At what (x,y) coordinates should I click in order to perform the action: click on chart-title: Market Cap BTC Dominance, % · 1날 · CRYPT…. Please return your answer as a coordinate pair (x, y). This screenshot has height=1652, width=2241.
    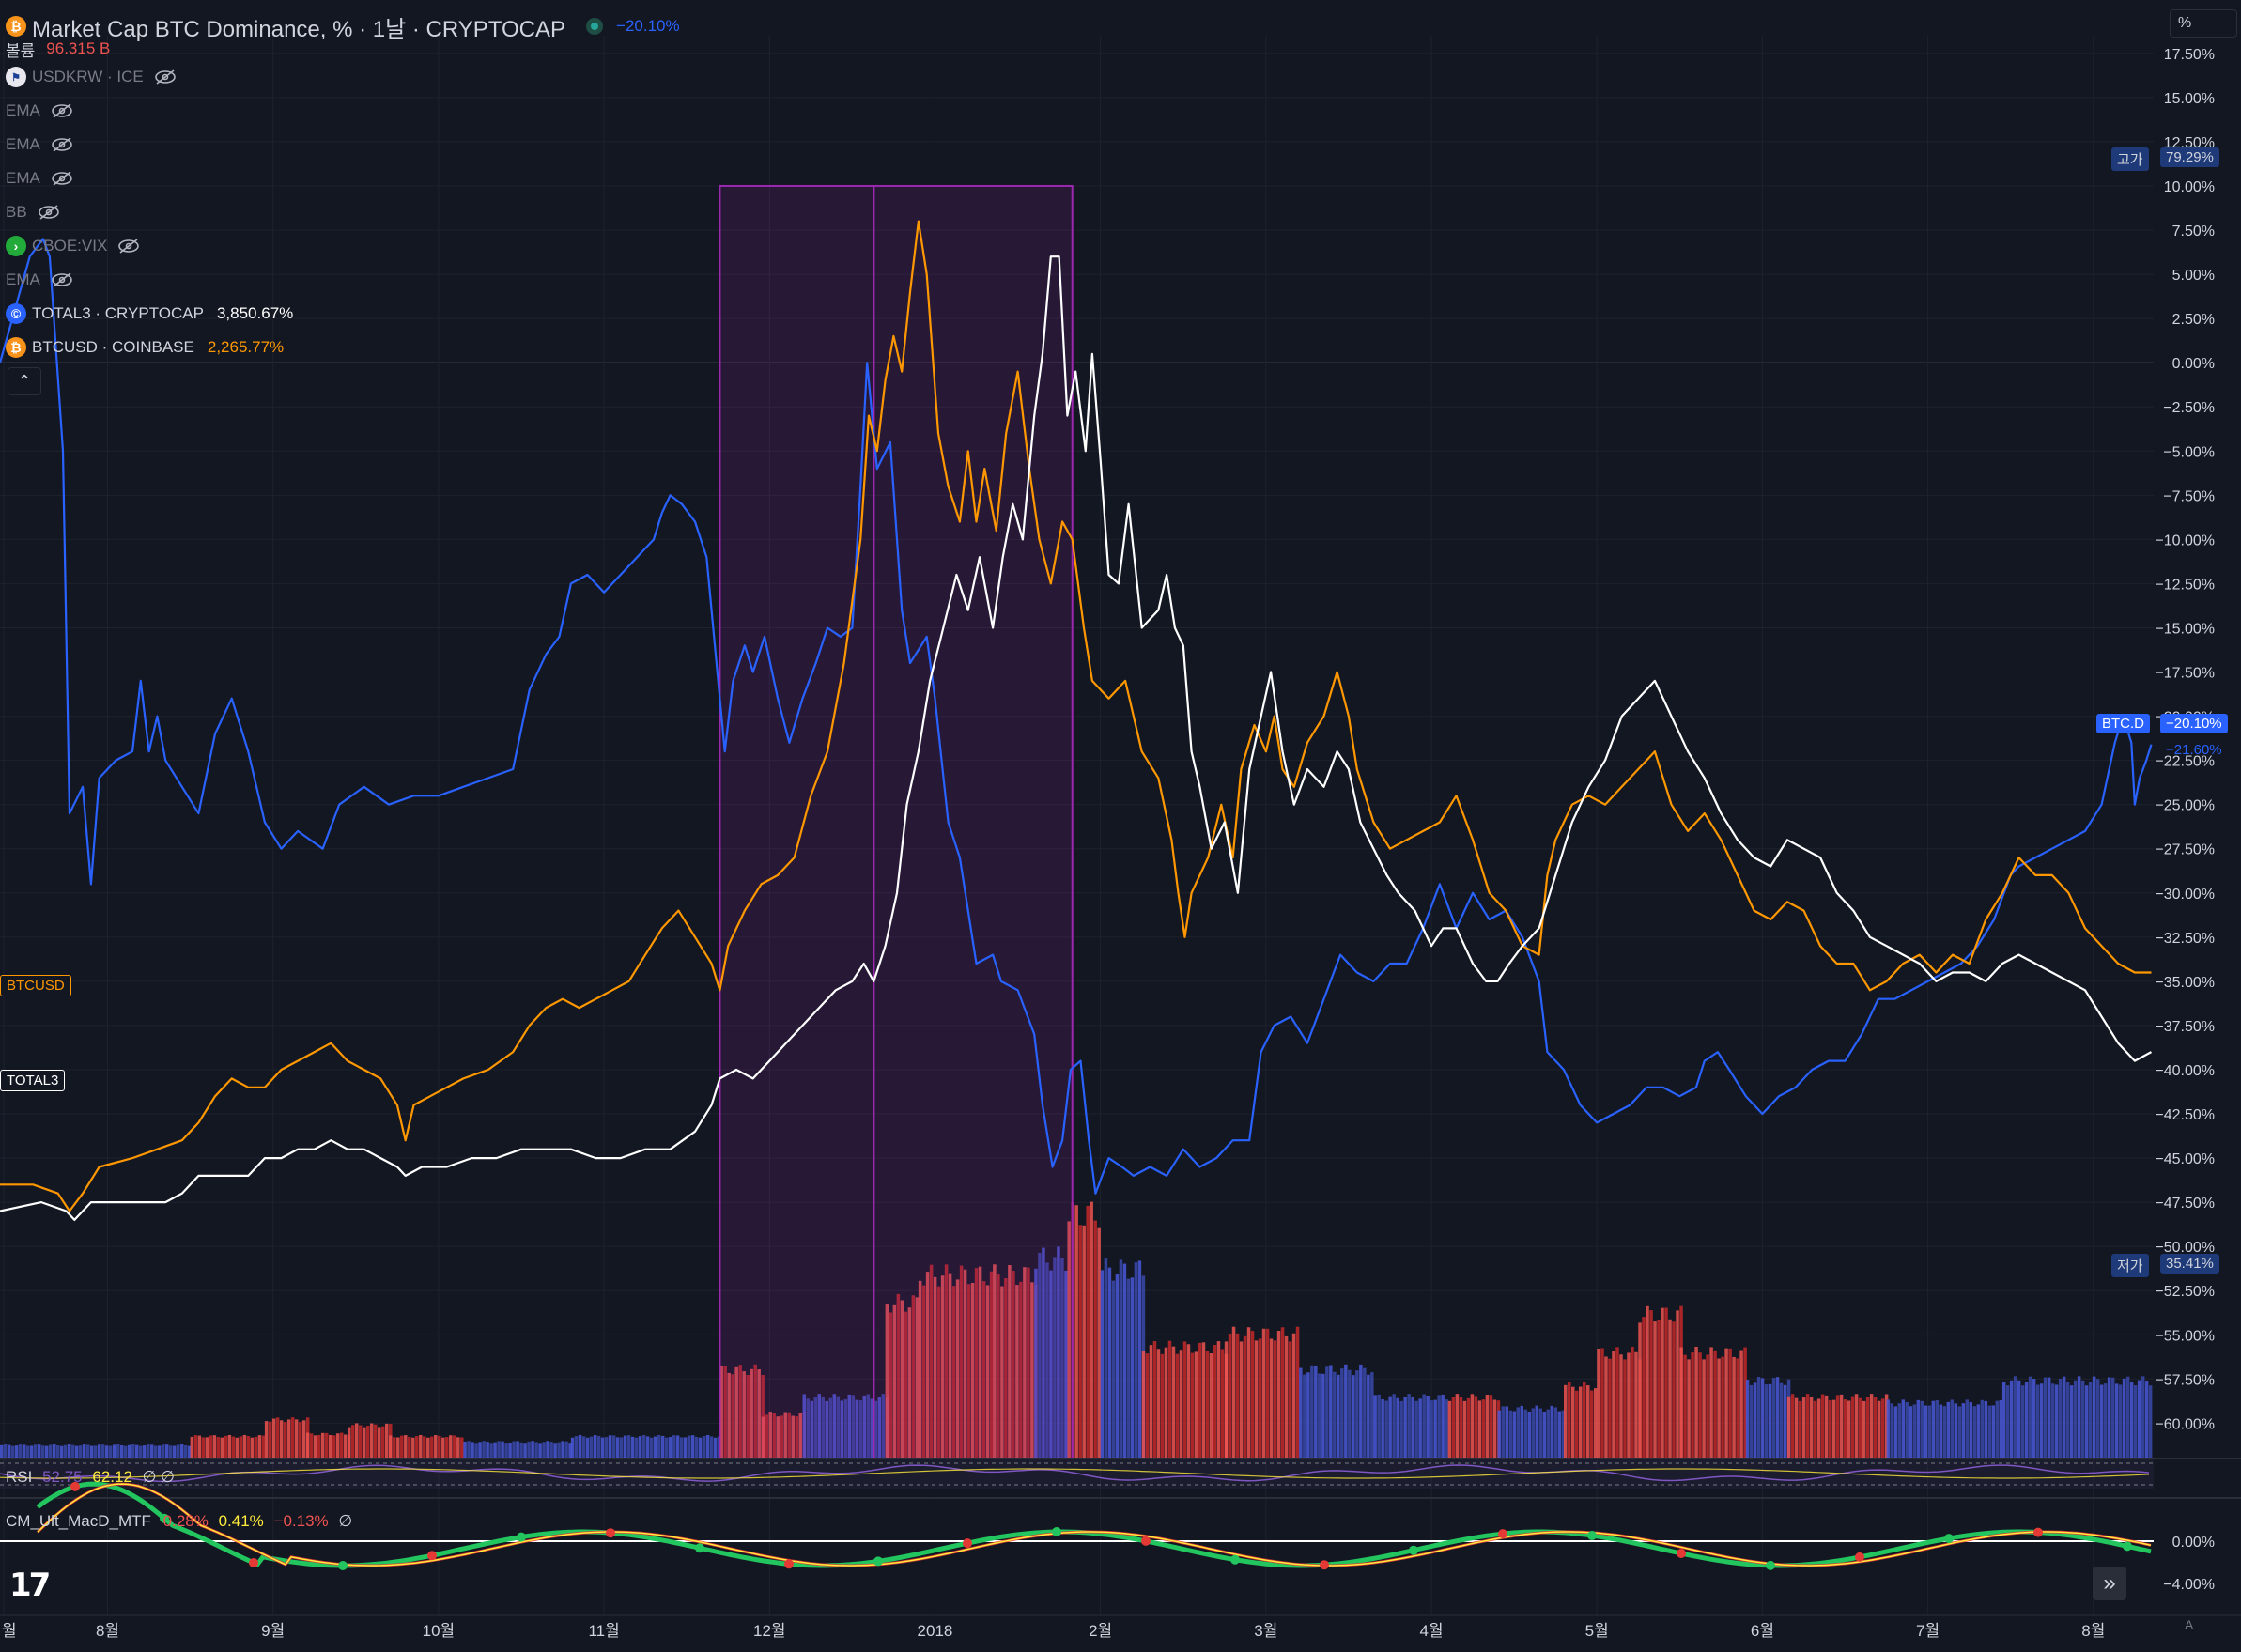
    Looking at the image, I should click on (299, 29).